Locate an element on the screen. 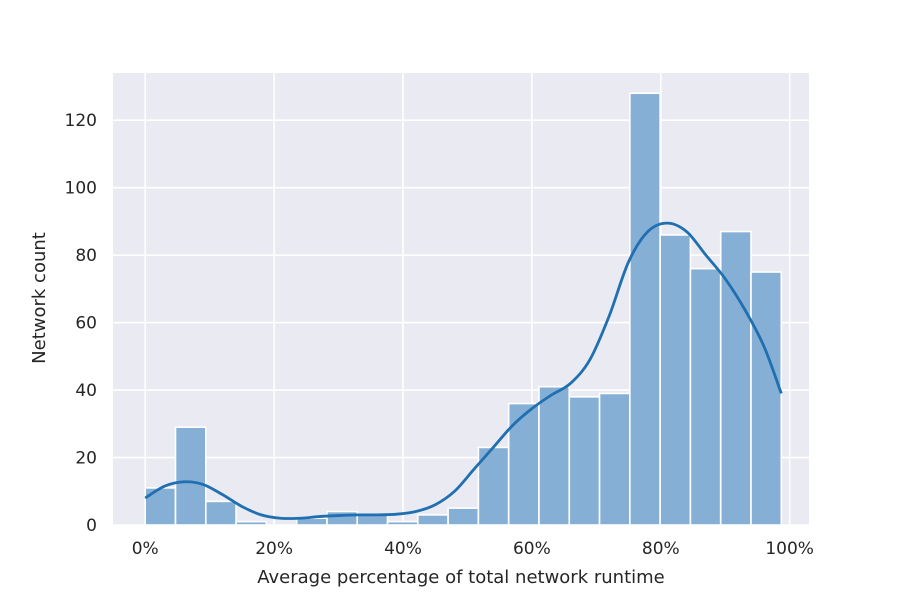  x-tick-label: 80% is located at coordinates (661, 549).